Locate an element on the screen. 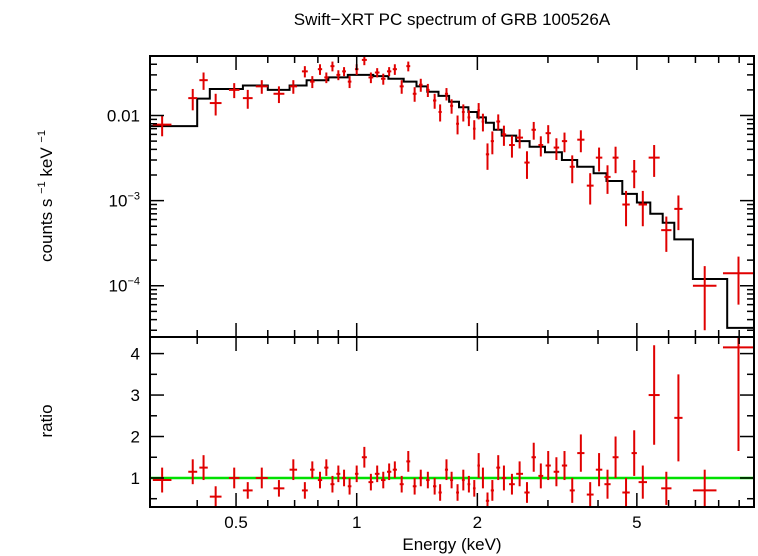  x-tick-label: 0.5 is located at coordinates (236, 522).